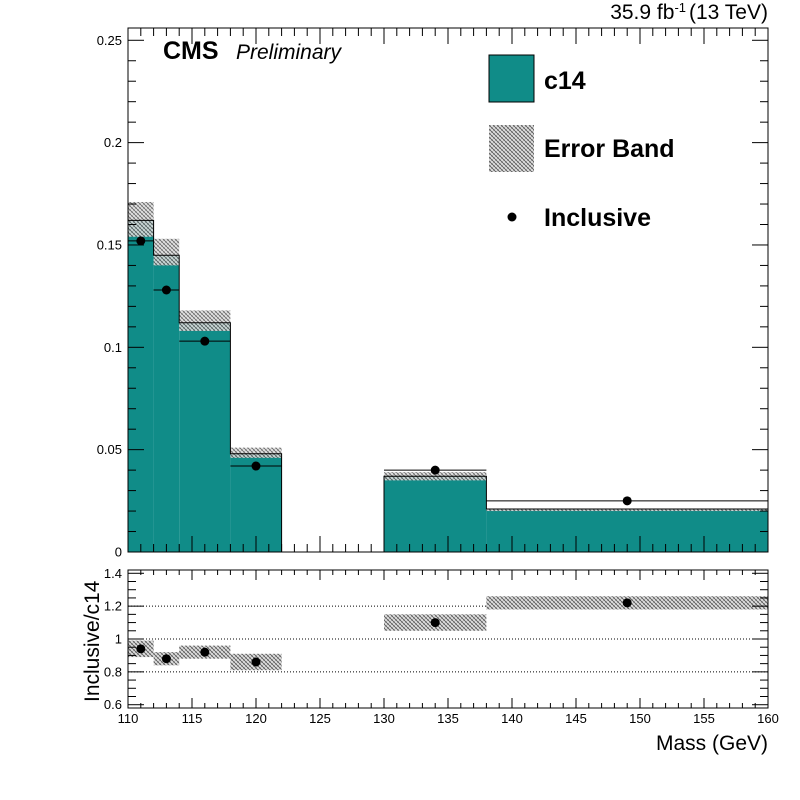 The image size is (800, 800). I want to click on y-tick-label: 0.15, so click(109, 244).